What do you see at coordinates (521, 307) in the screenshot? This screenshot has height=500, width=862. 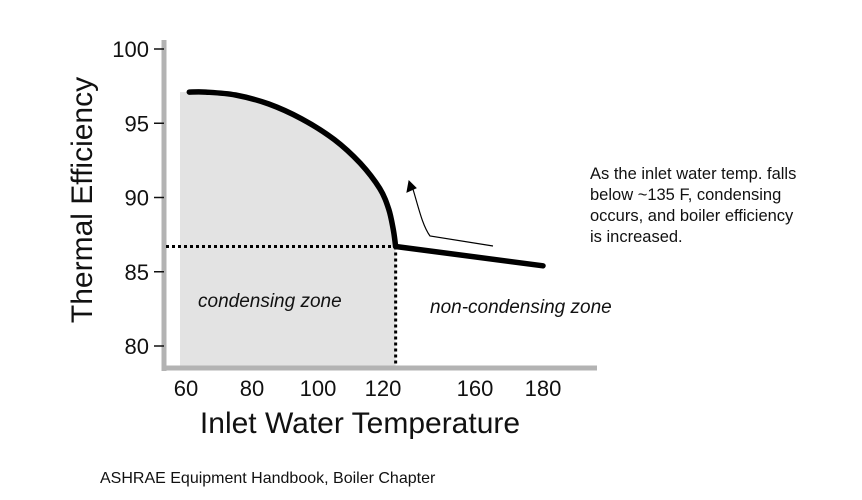 I see `noncondensing-zone-label: non-condensing zone` at bounding box center [521, 307].